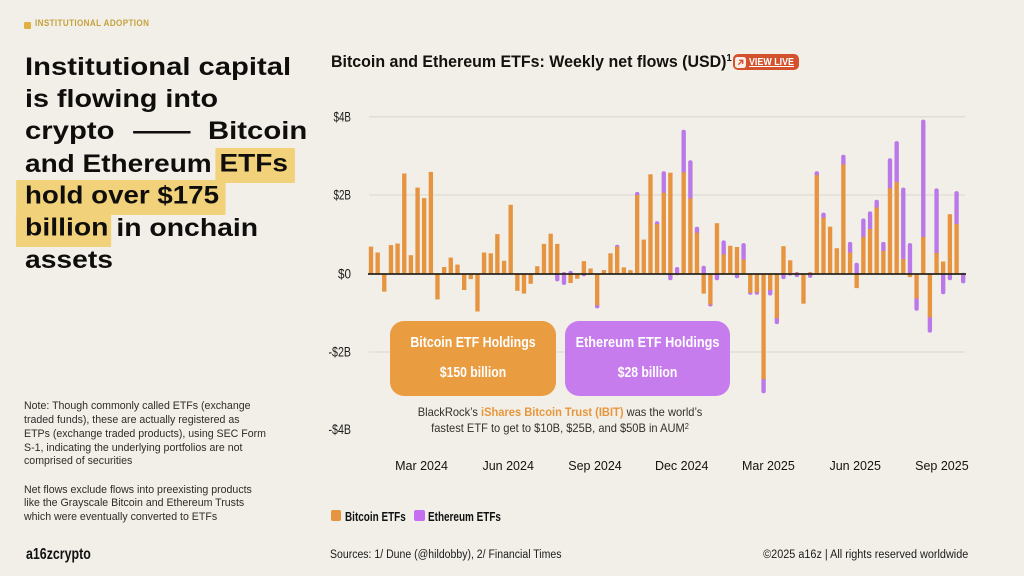 The image size is (1024, 576). Describe the element at coordinates (343, 195) in the screenshot. I see `svg-text: $2B` at that location.